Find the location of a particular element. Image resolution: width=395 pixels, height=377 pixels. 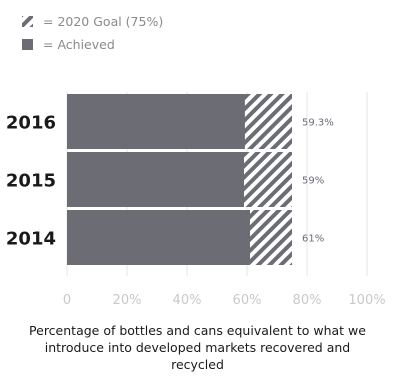

x-tick-label: 60% is located at coordinates (247, 300).